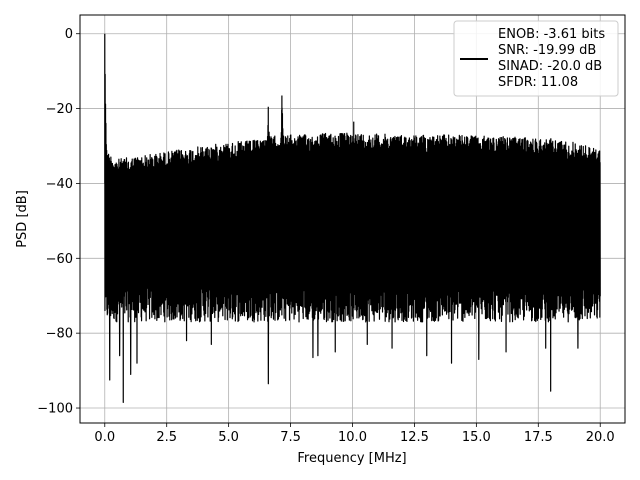  What do you see at coordinates (104, 437) in the screenshot?
I see `x-tick-label: 0.0` at bounding box center [104, 437].